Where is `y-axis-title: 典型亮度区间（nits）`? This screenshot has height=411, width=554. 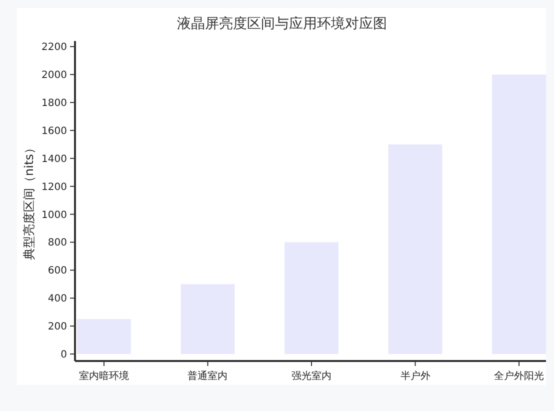
y-axis-title: 典型亮度区间（nits） is located at coordinates (29, 201).